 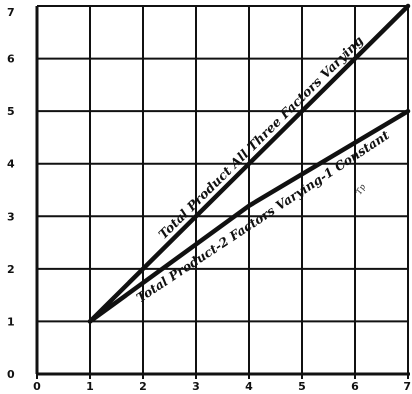 I want to click on y-tick-label: 5, so click(x=11, y=111).